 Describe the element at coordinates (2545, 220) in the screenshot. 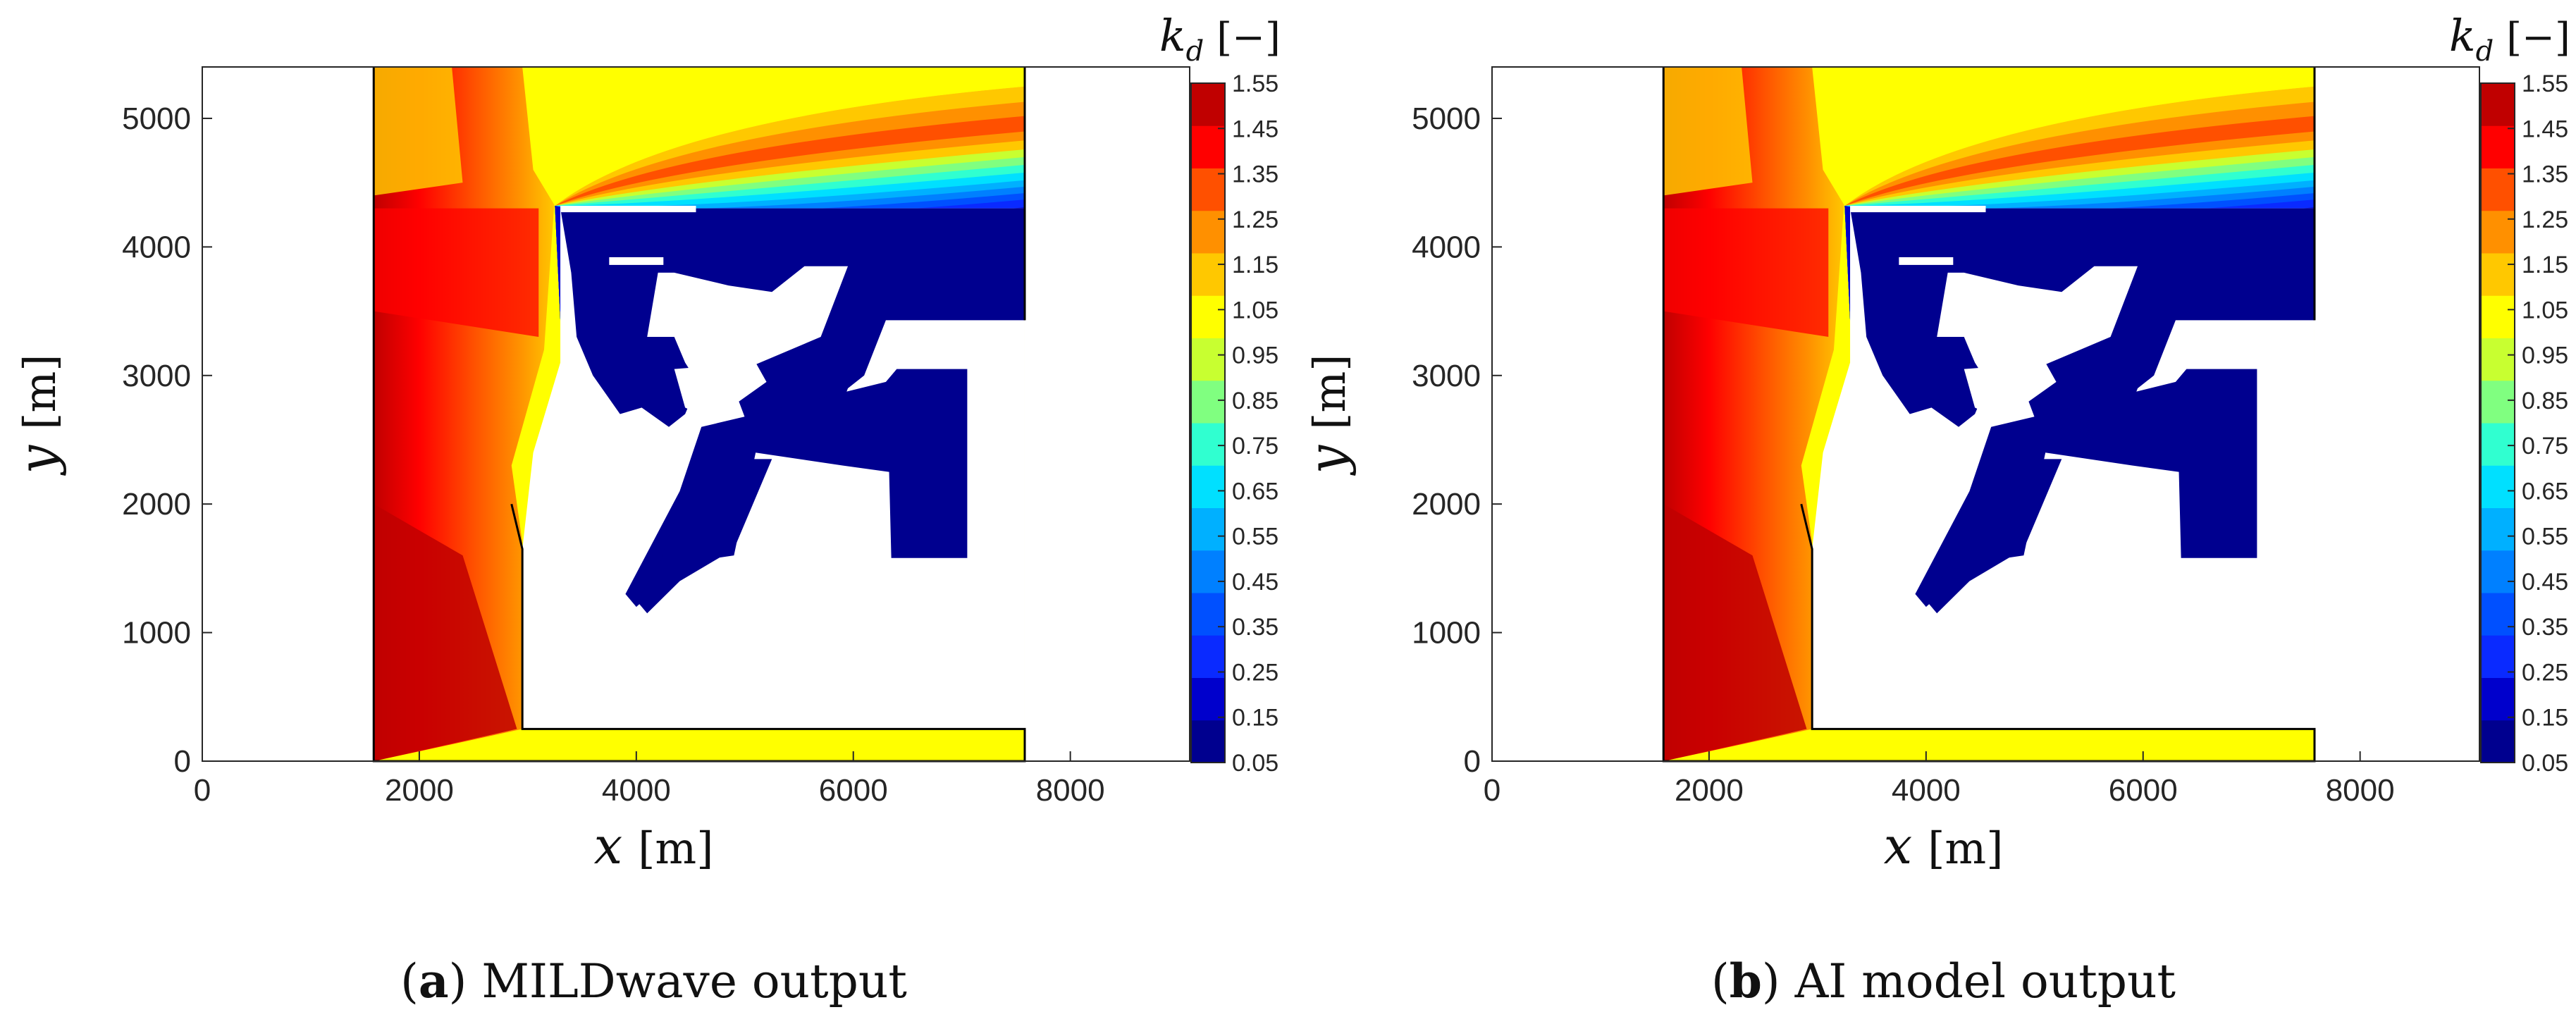

I see `colorbar-tick-label: 1.25` at that location.